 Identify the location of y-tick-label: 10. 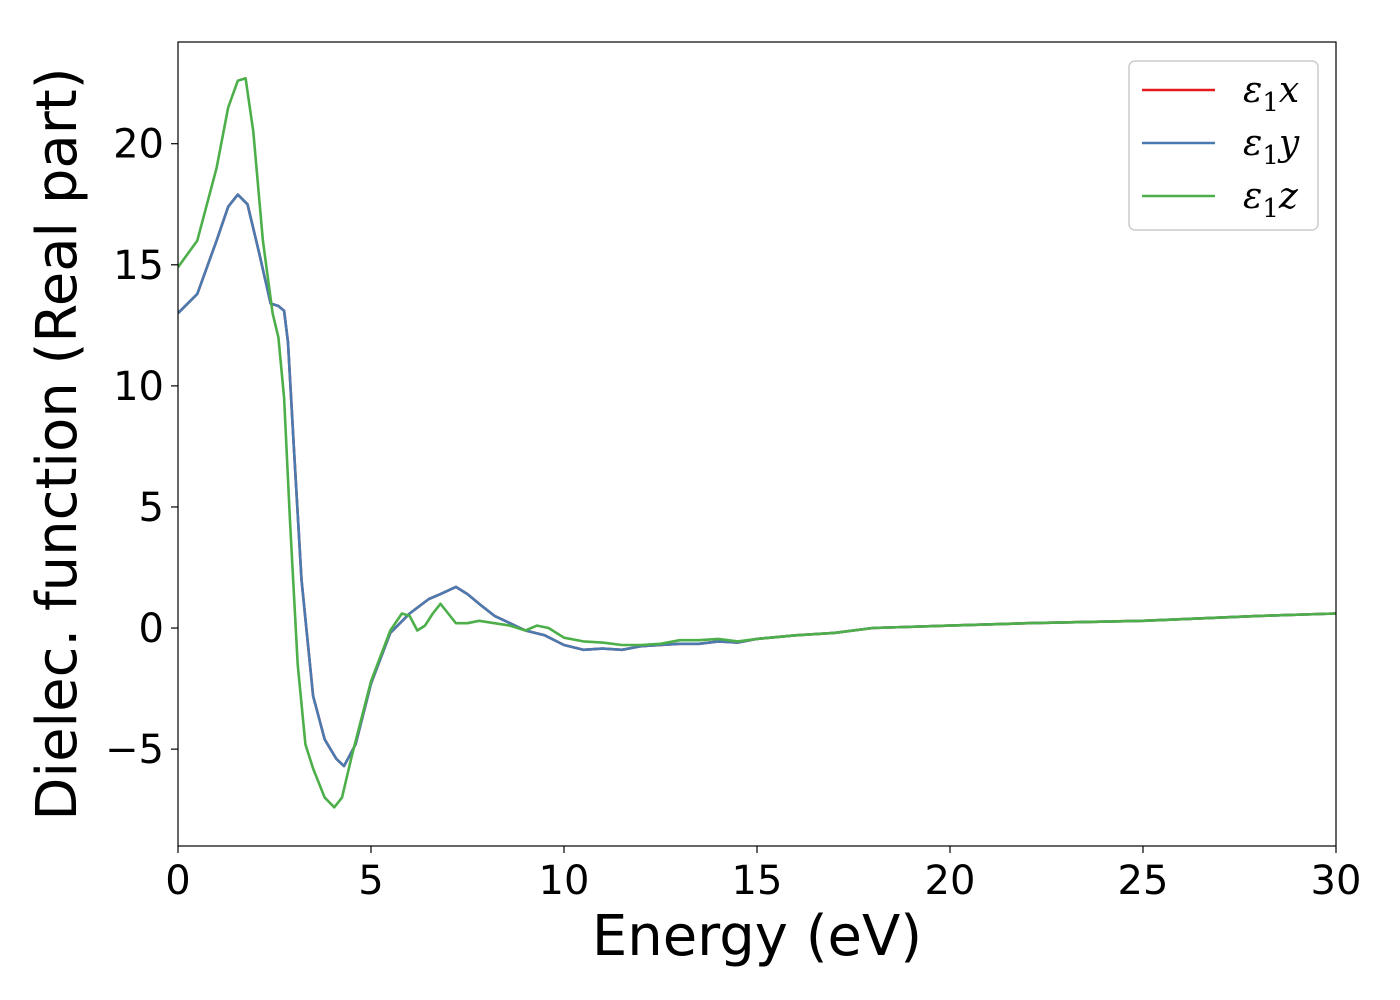
(138, 387).